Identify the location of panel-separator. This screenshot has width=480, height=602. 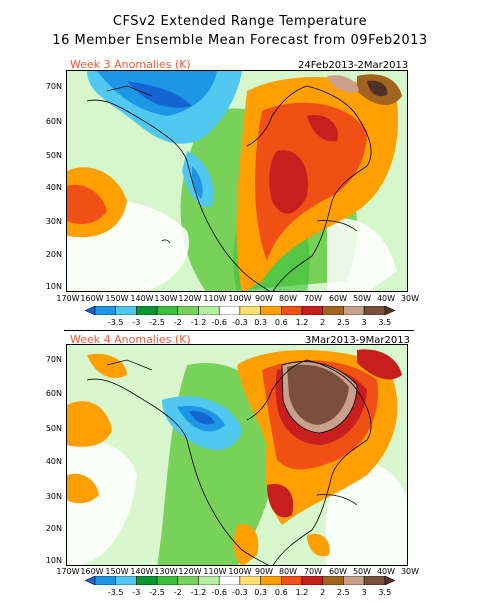
(239, 330).